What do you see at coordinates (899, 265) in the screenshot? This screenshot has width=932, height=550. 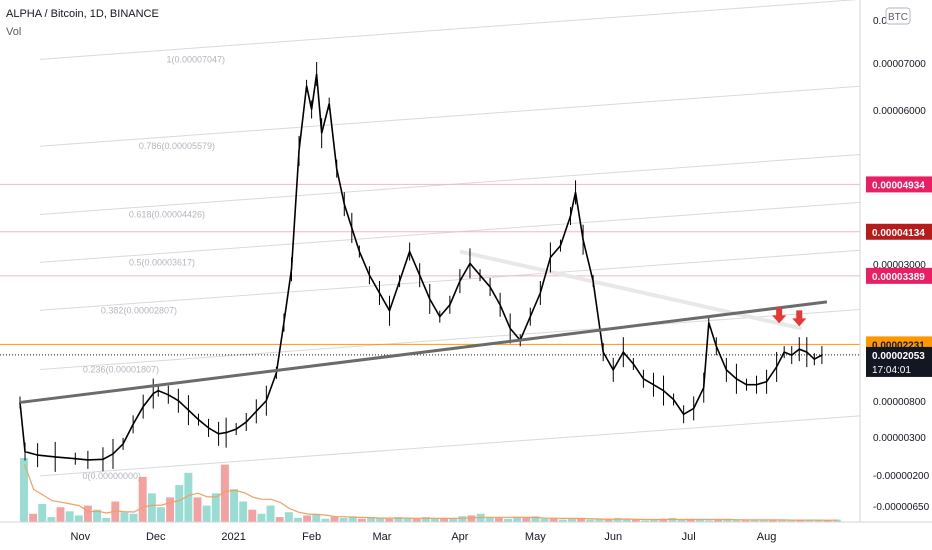 I see `y-axis-tick-label: 0.00003000` at bounding box center [899, 265].